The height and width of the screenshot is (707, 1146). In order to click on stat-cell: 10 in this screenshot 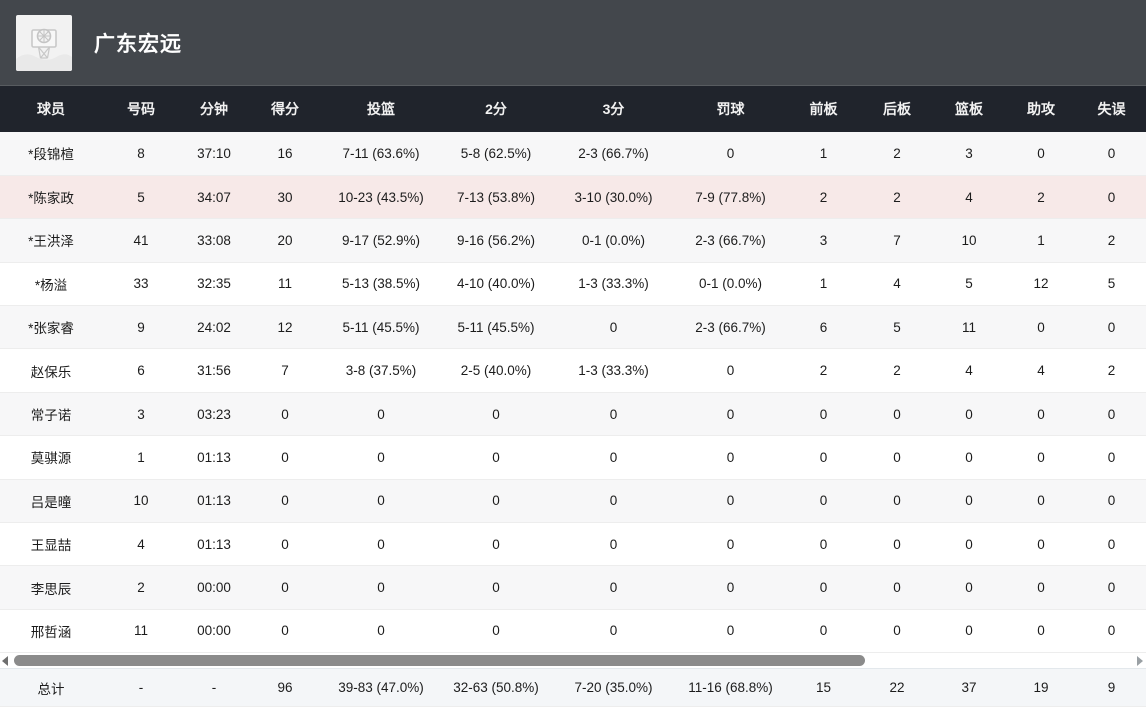, I will do `click(969, 240)`.